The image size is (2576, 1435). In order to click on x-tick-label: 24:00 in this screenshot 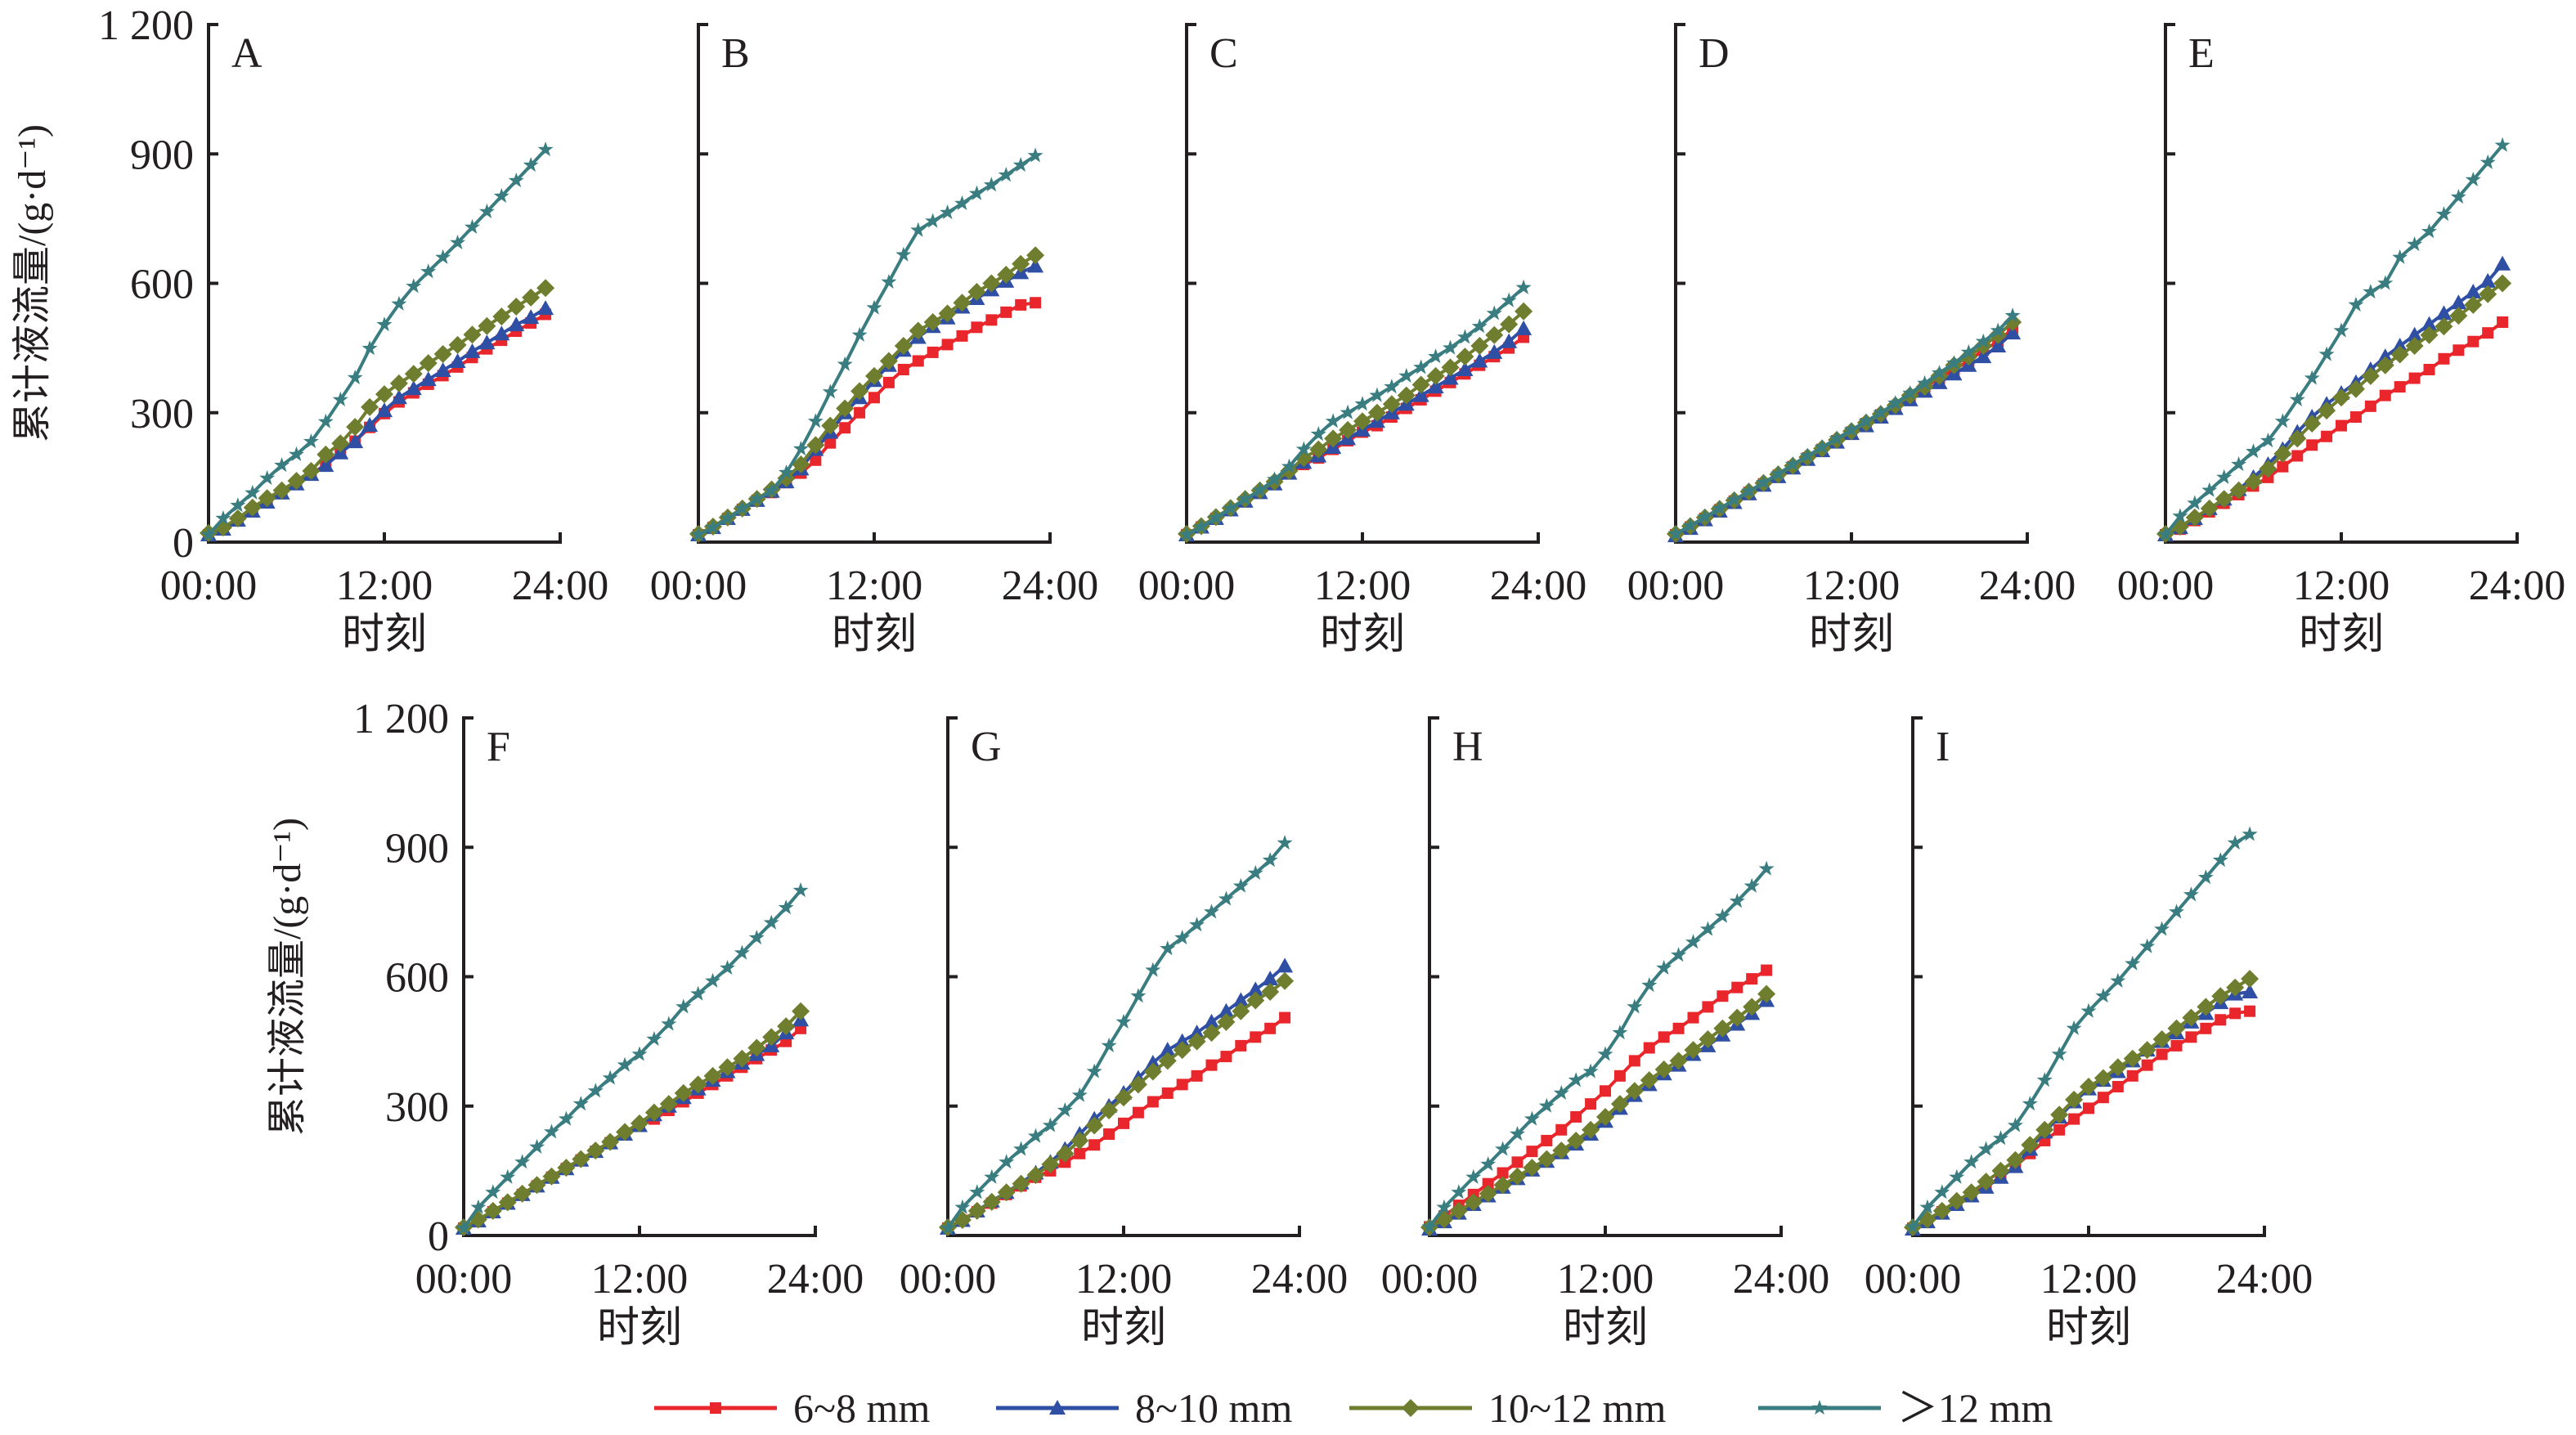, I will do `click(2264, 1279)`.